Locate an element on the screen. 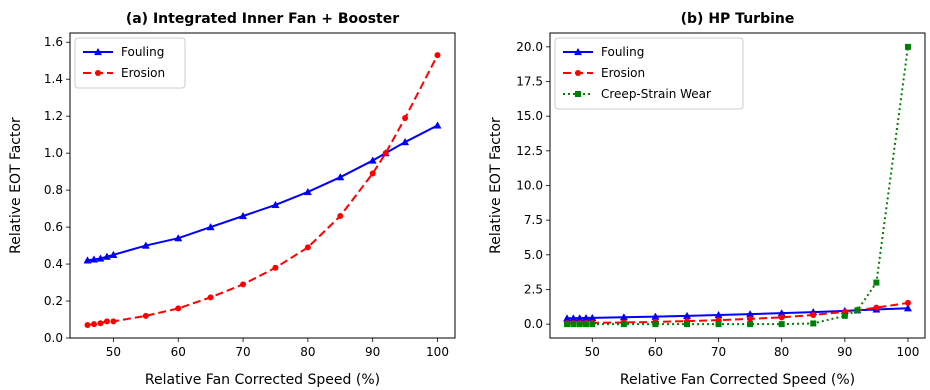  x-axis-label: Relative Fan Corrected Speed (%) is located at coordinates (262, 380).